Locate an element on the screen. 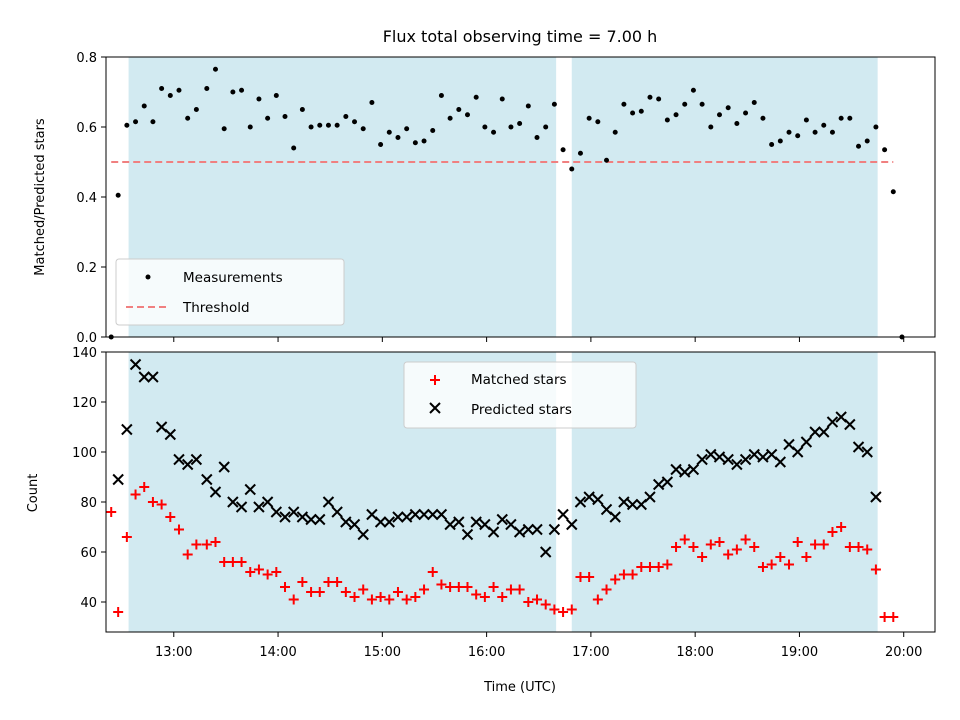 The width and height of the screenshot is (960, 720). y-tick-label: 80 is located at coordinates (88, 503).